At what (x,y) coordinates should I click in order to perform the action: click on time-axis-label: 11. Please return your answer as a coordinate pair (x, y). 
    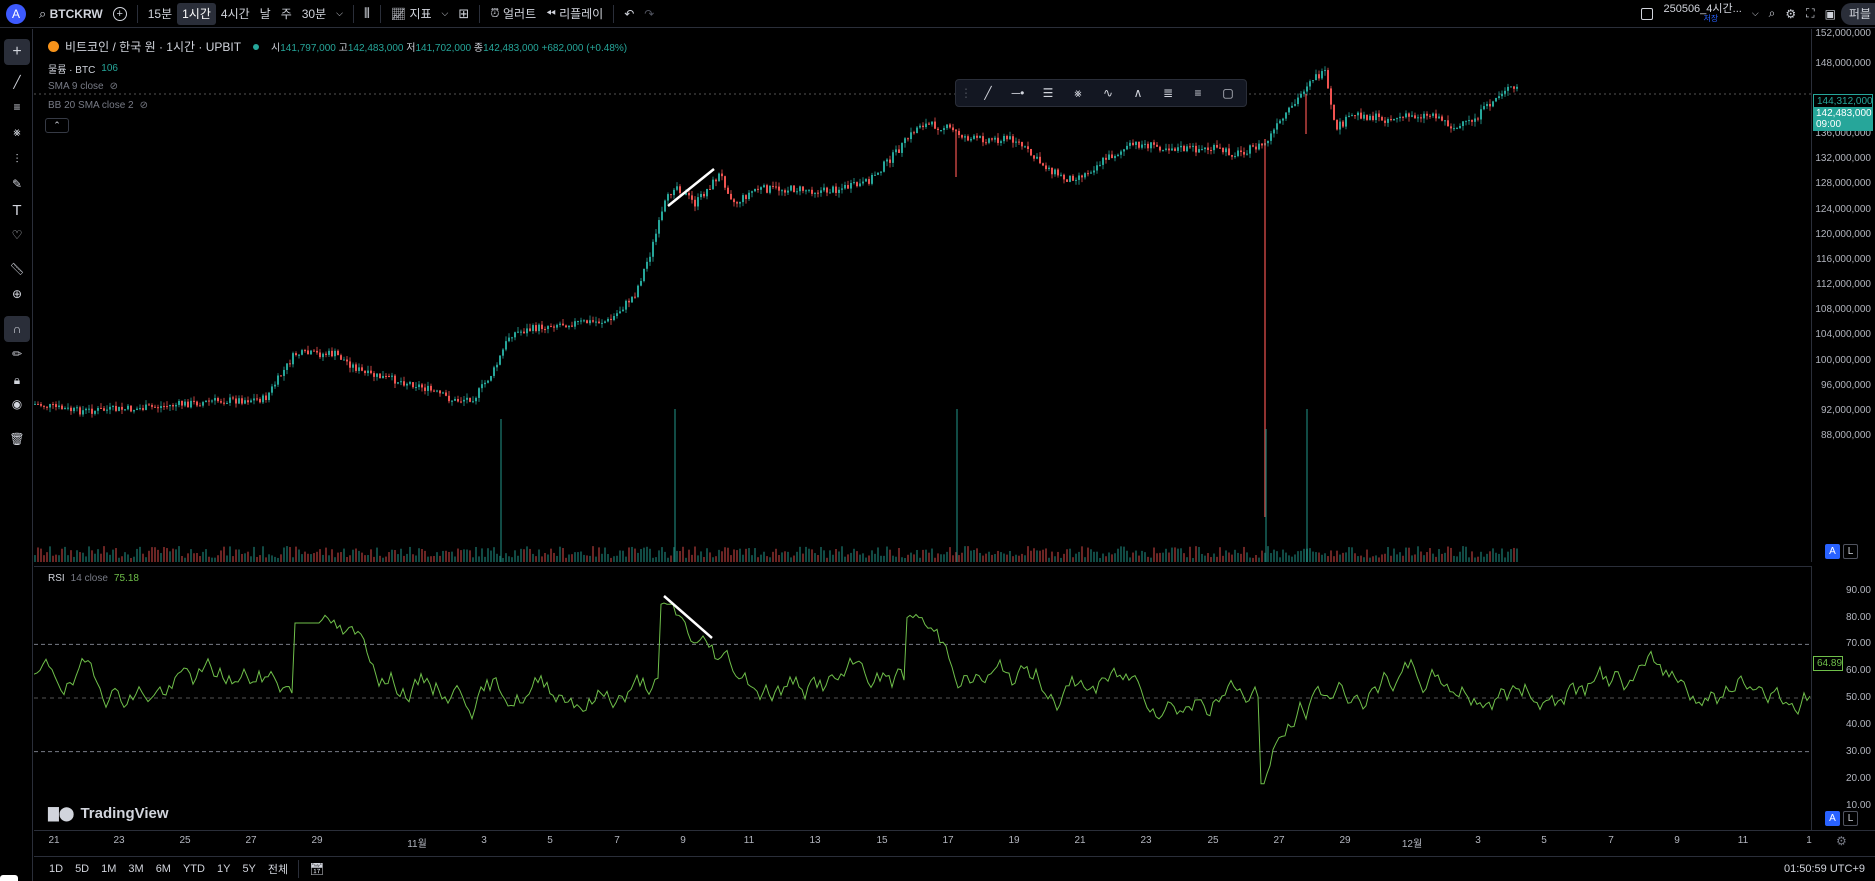
    Looking at the image, I should click on (749, 840).